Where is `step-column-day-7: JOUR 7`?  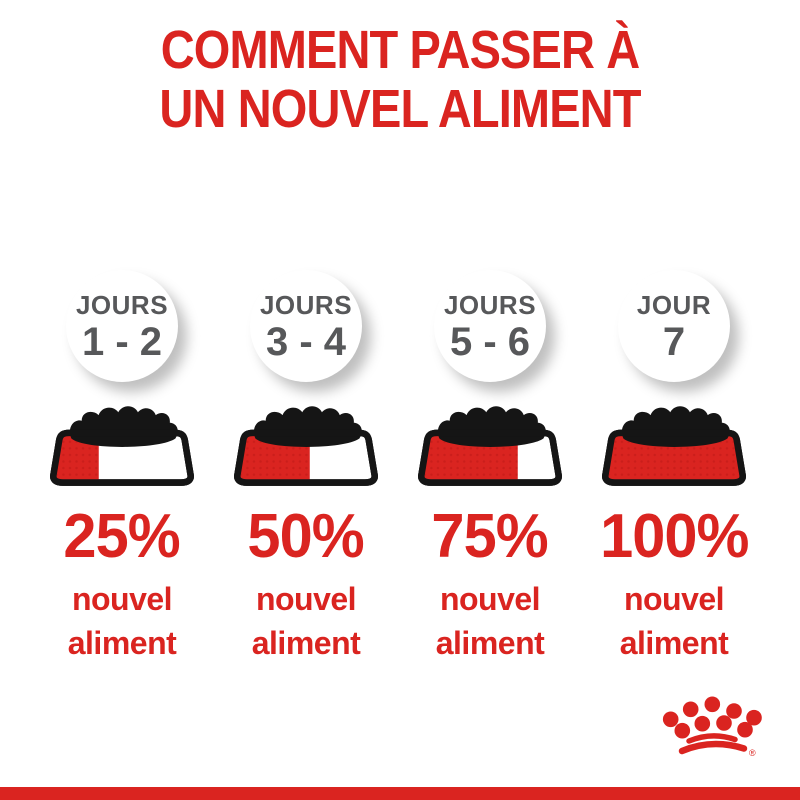
step-column-day-7: JOUR 7 is located at coordinates (674, 467).